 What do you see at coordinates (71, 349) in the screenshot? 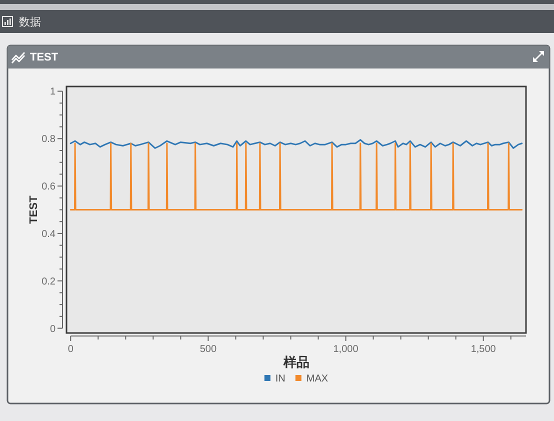
I see `x-tick-label: 0` at bounding box center [71, 349].